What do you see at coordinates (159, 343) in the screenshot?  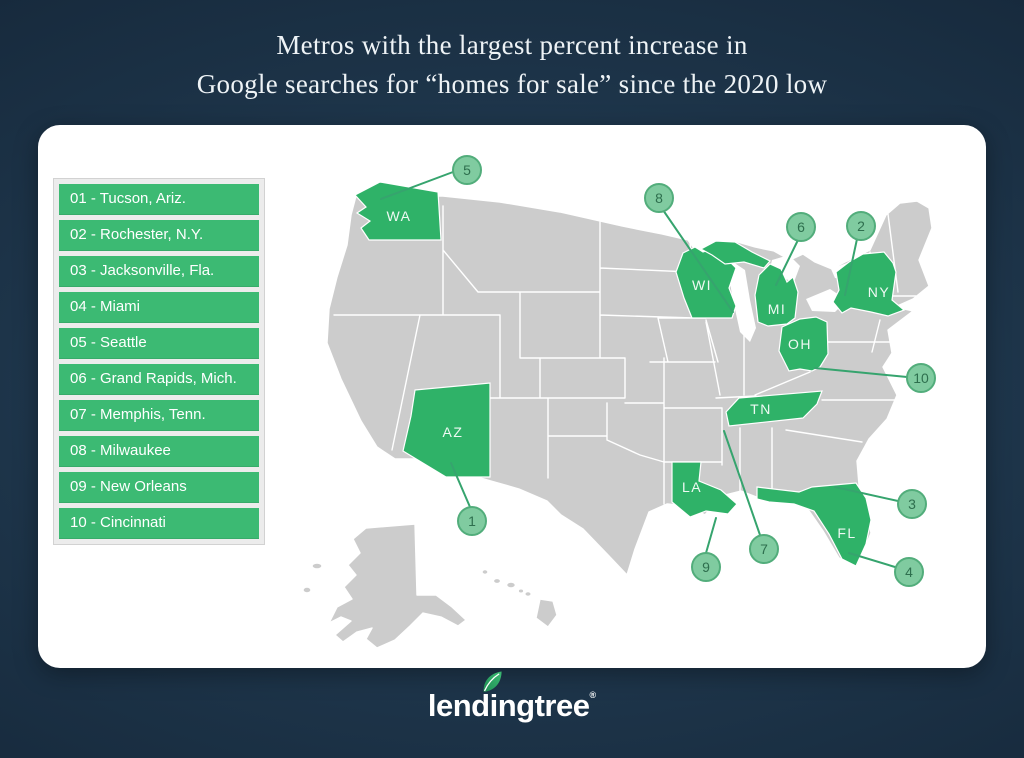 I see `legend-item-05: 05 - Seattle` at bounding box center [159, 343].